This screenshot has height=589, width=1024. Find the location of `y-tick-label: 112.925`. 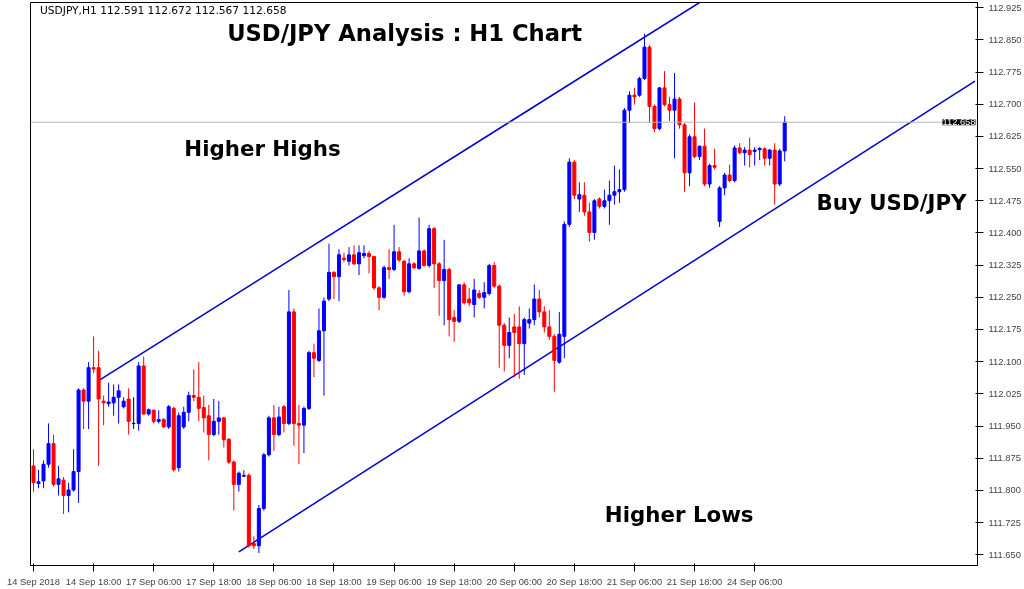

y-tick-label: 112.925 is located at coordinates (1005, 7).